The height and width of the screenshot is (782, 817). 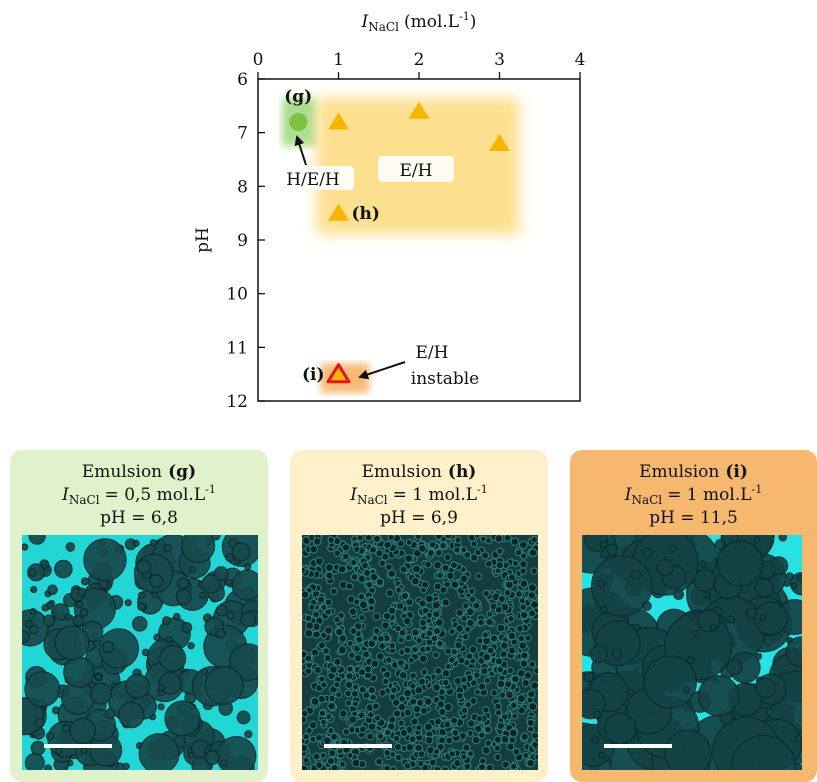 What do you see at coordinates (628, 495) in the screenshot?
I see `panel-ionic-part: I` at bounding box center [628, 495].